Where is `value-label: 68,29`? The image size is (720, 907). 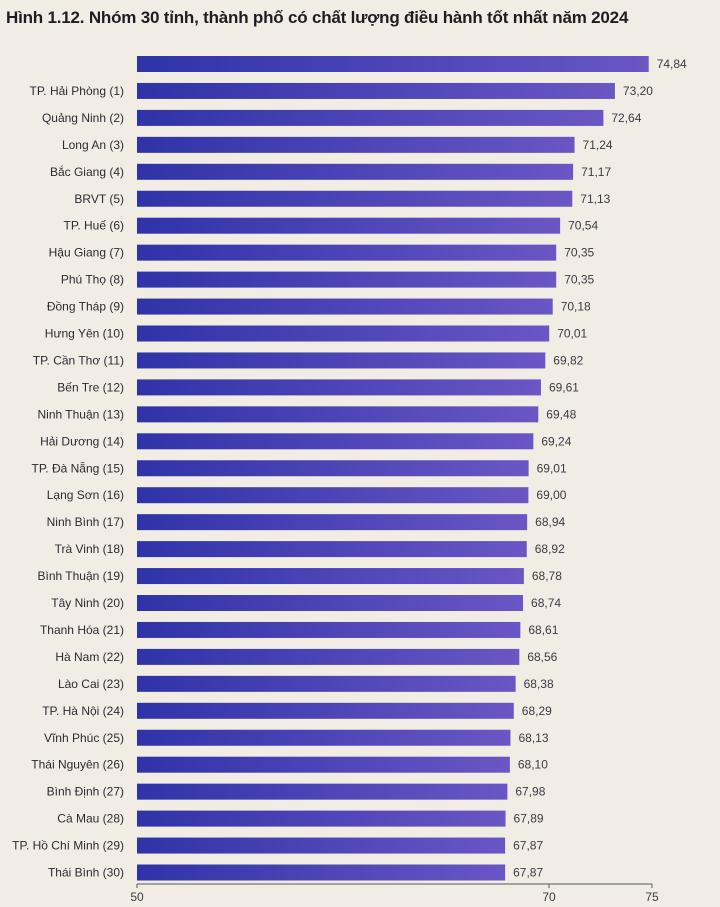
value-label: 68,29 is located at coordinates (537, 711).